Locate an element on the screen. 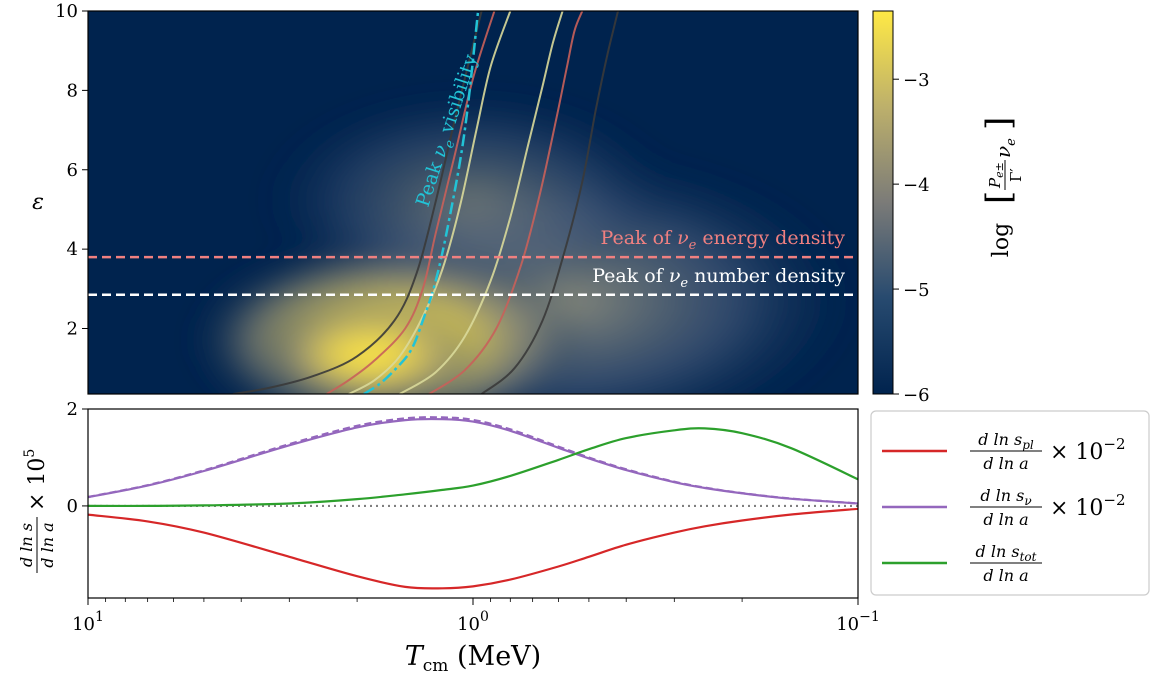 This screenshot has width=1151, height=677. legend-den-nu: d ln a is located at coordinates (1005, 519).